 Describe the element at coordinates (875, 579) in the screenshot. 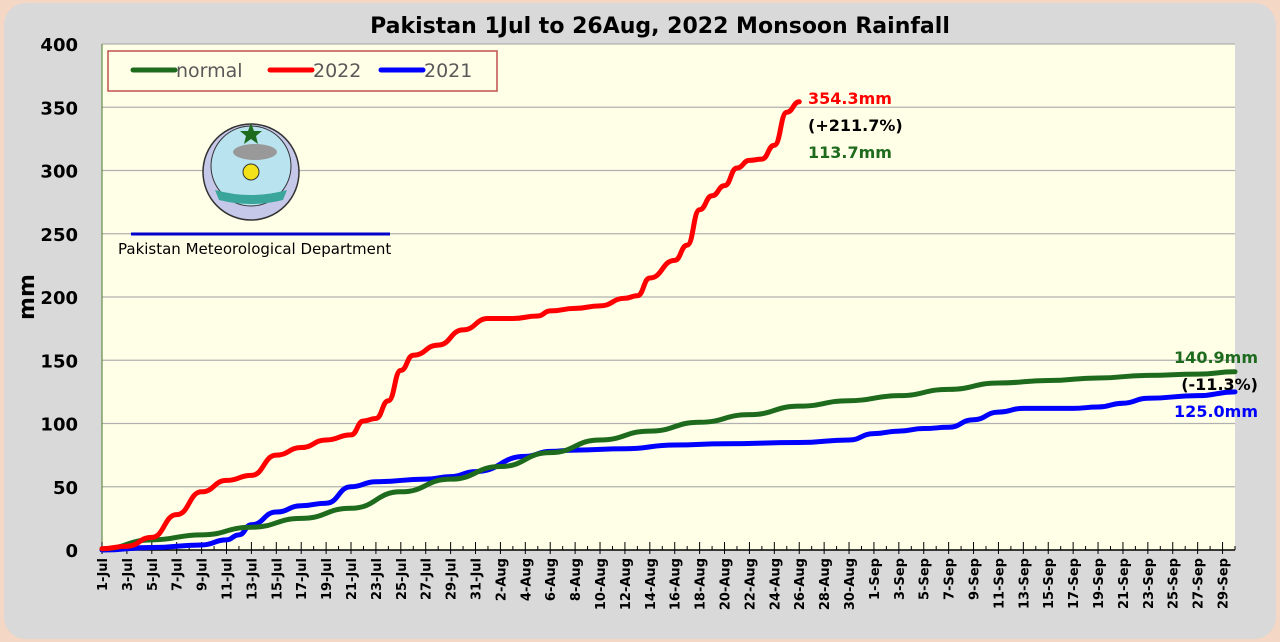

I see `x-tick-label: 1-Sep` at that location.